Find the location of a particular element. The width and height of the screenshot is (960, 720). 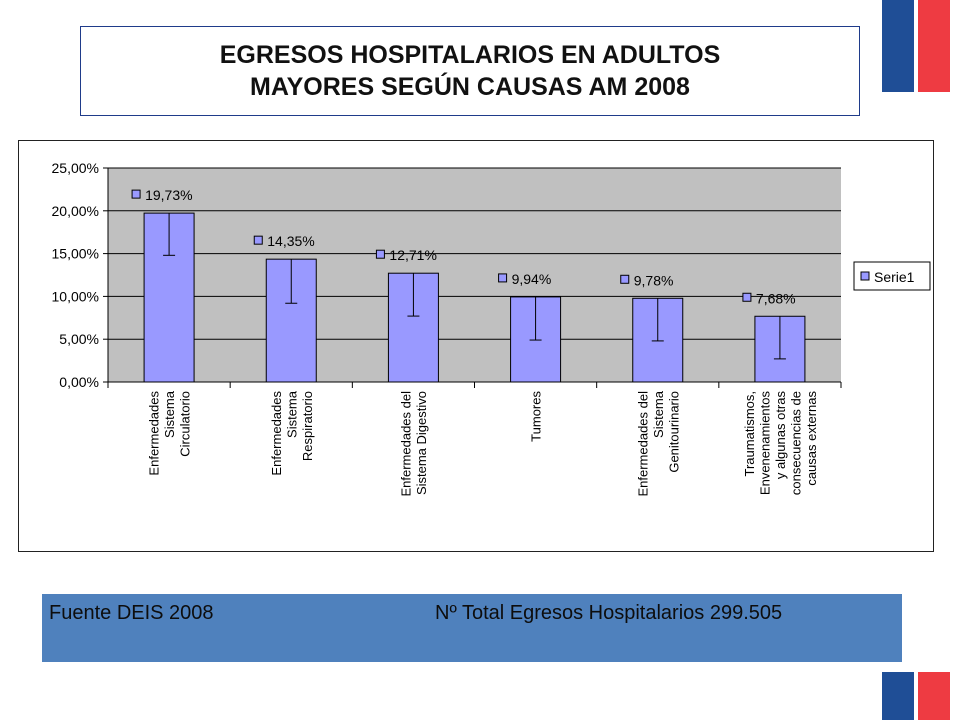

legend-label: Serie1 is located at coordinates (894, 277).